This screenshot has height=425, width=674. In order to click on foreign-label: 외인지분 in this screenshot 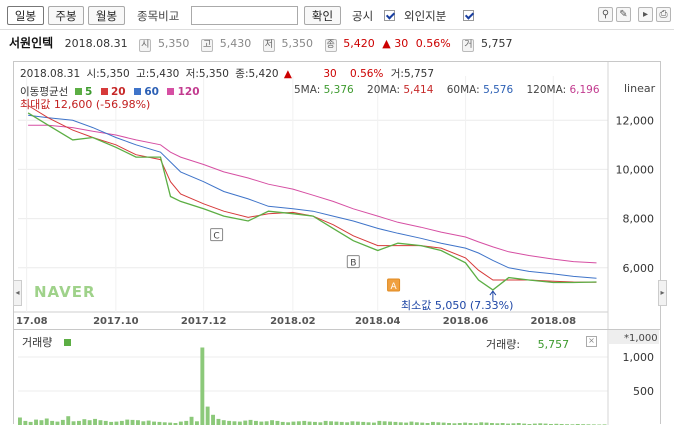, I will do `click(425, 16)`.